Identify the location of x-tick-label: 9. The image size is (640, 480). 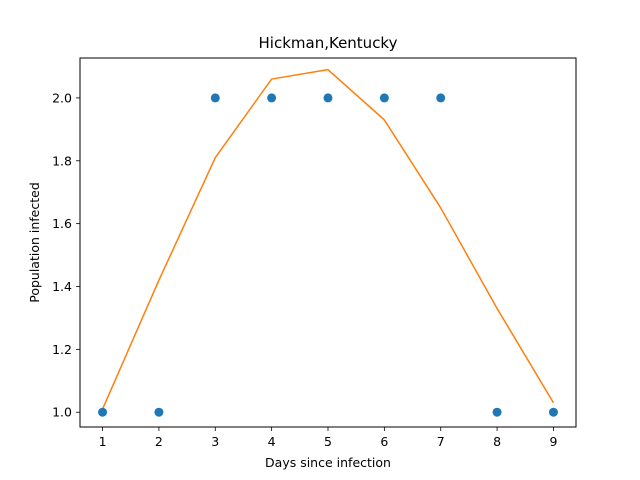
(553, 441).